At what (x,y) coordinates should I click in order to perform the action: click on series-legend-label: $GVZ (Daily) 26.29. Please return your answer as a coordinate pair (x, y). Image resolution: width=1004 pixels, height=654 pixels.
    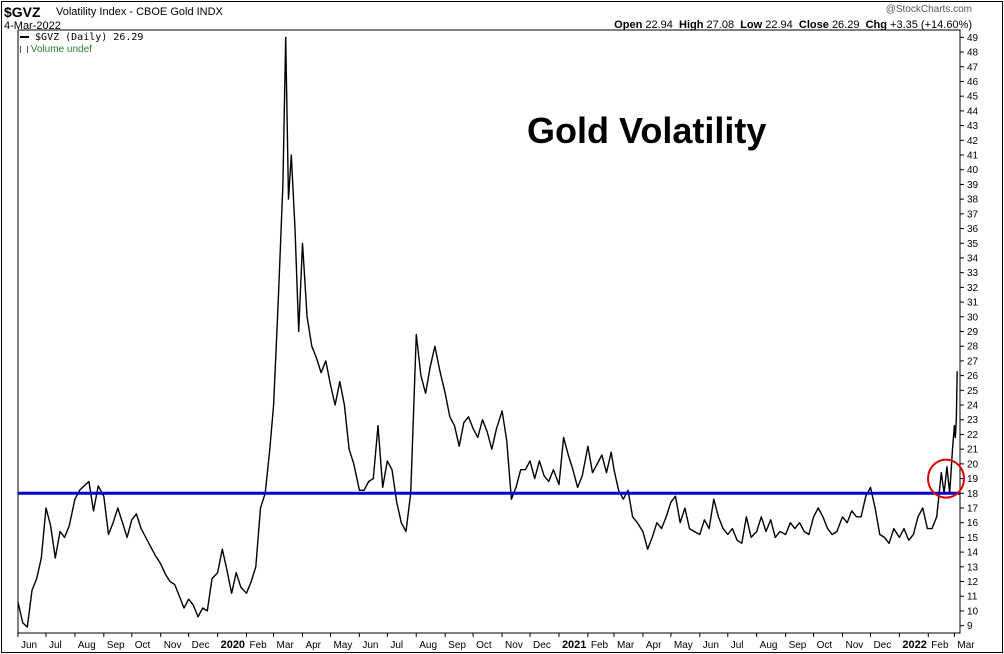
    Looking at the image, I should click on (89, 37).